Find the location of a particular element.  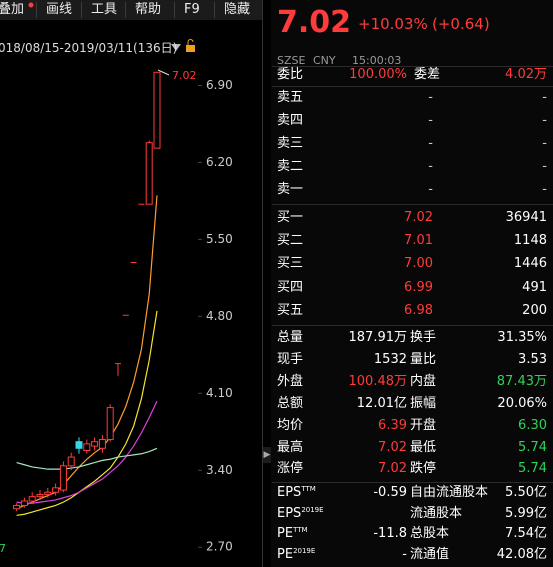

ask-label: 卖三 is located at coordinates (290, 143).